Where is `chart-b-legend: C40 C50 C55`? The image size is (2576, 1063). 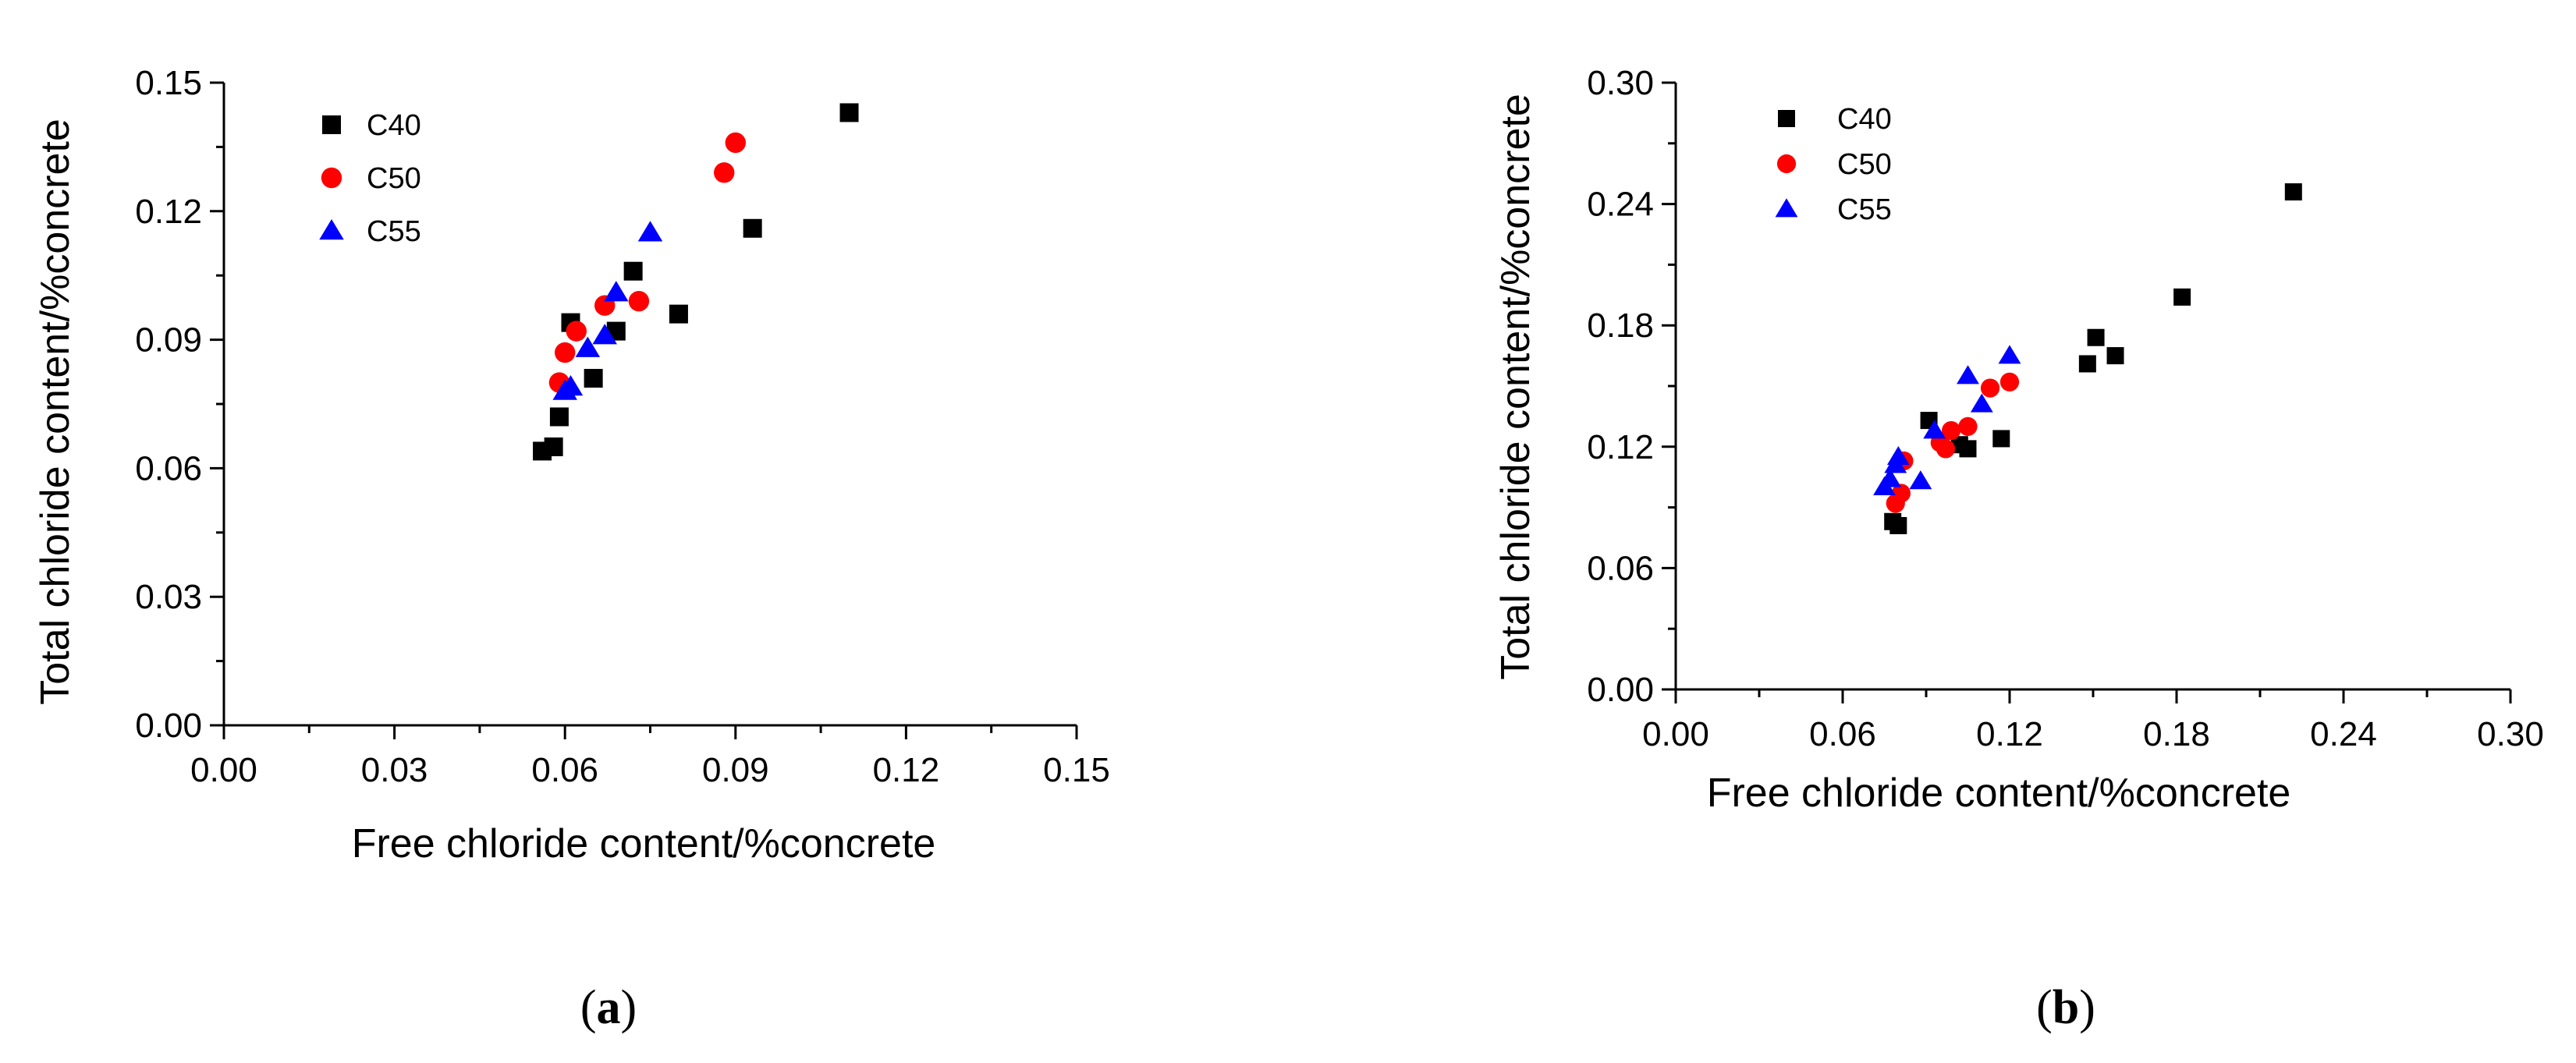
chart-b-legend: C40 C50 C55 is located at coordinates (1833, 165).